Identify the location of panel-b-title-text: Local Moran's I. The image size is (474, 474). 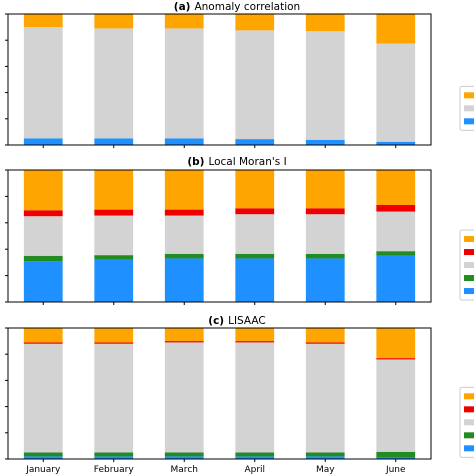
(247, 162).